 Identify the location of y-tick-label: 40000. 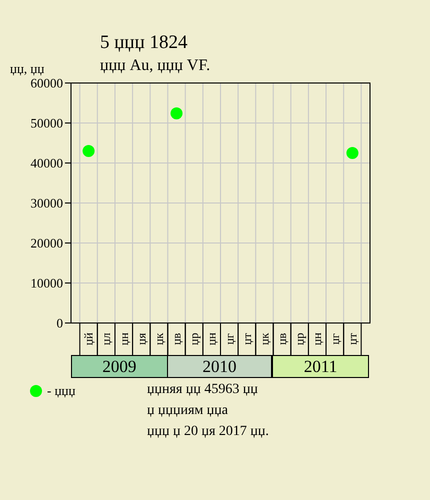
(46, 163).